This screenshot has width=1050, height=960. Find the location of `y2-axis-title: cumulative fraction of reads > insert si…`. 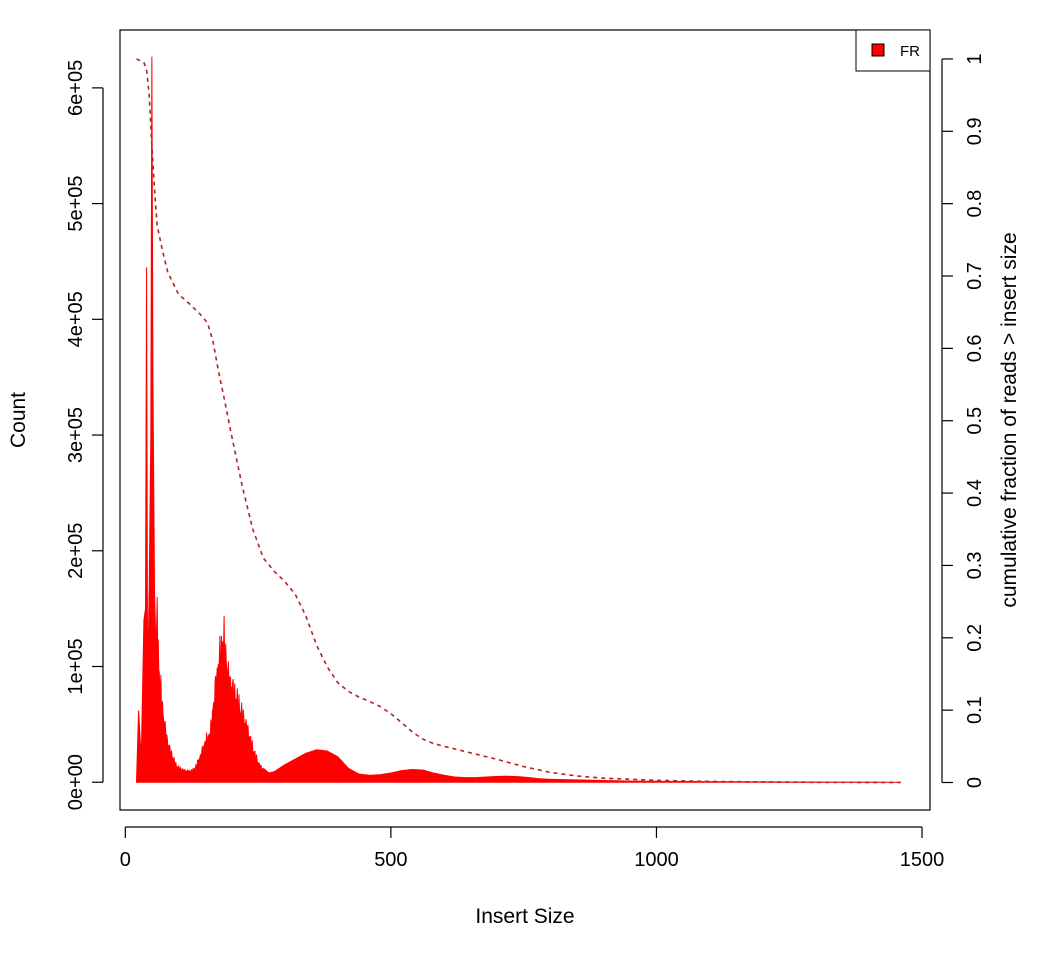

y2-axis-title: cumulative fraction of reads > insert si… is located at coordinates (1009, 419).